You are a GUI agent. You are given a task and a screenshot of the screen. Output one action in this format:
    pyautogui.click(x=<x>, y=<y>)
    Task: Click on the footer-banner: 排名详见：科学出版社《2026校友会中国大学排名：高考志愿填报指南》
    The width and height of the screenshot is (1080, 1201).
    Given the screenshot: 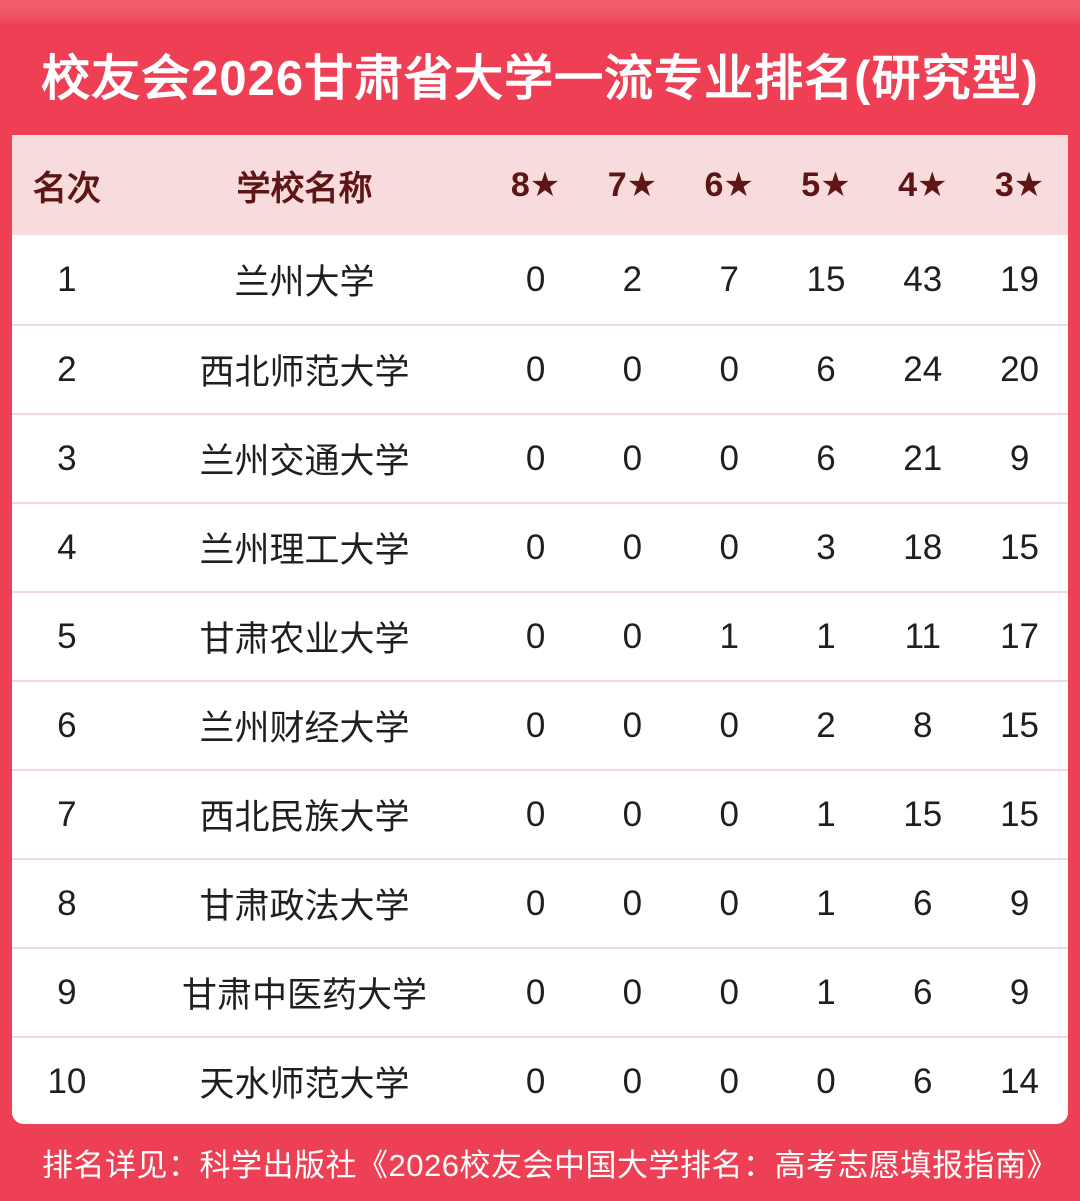 What is the action you would take?
    pyautogui.click(x=540, y=1162)
    